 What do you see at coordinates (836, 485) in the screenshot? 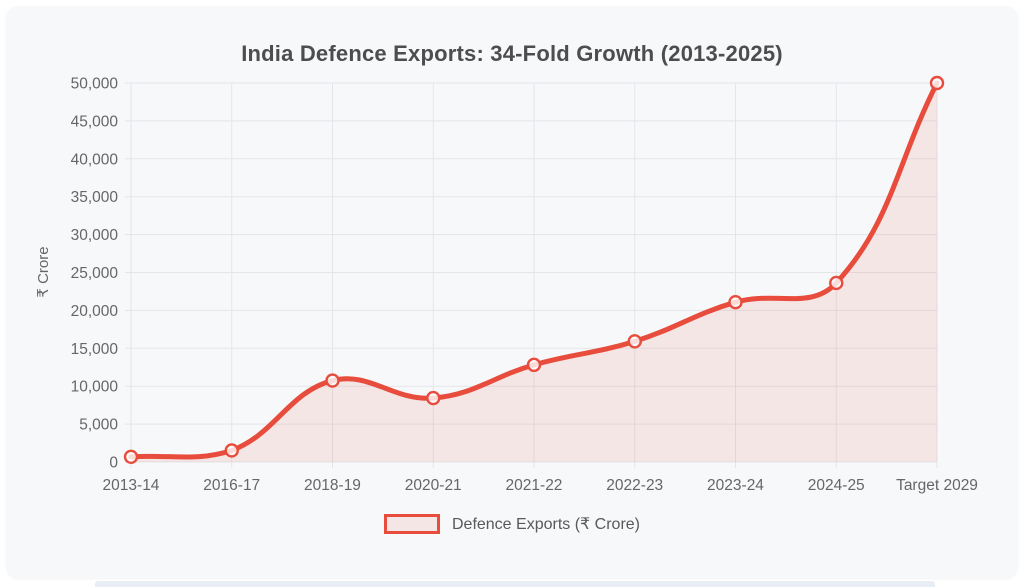
I see `x-tick-label: 2024-25` at bounding box center [836, 485].